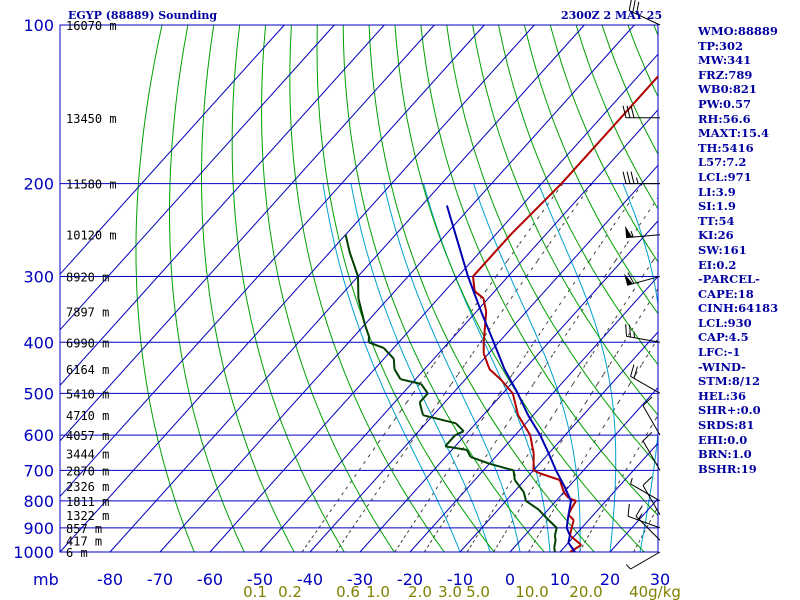  I want to click on pressure-tick-label: 100, so click(38, 25).